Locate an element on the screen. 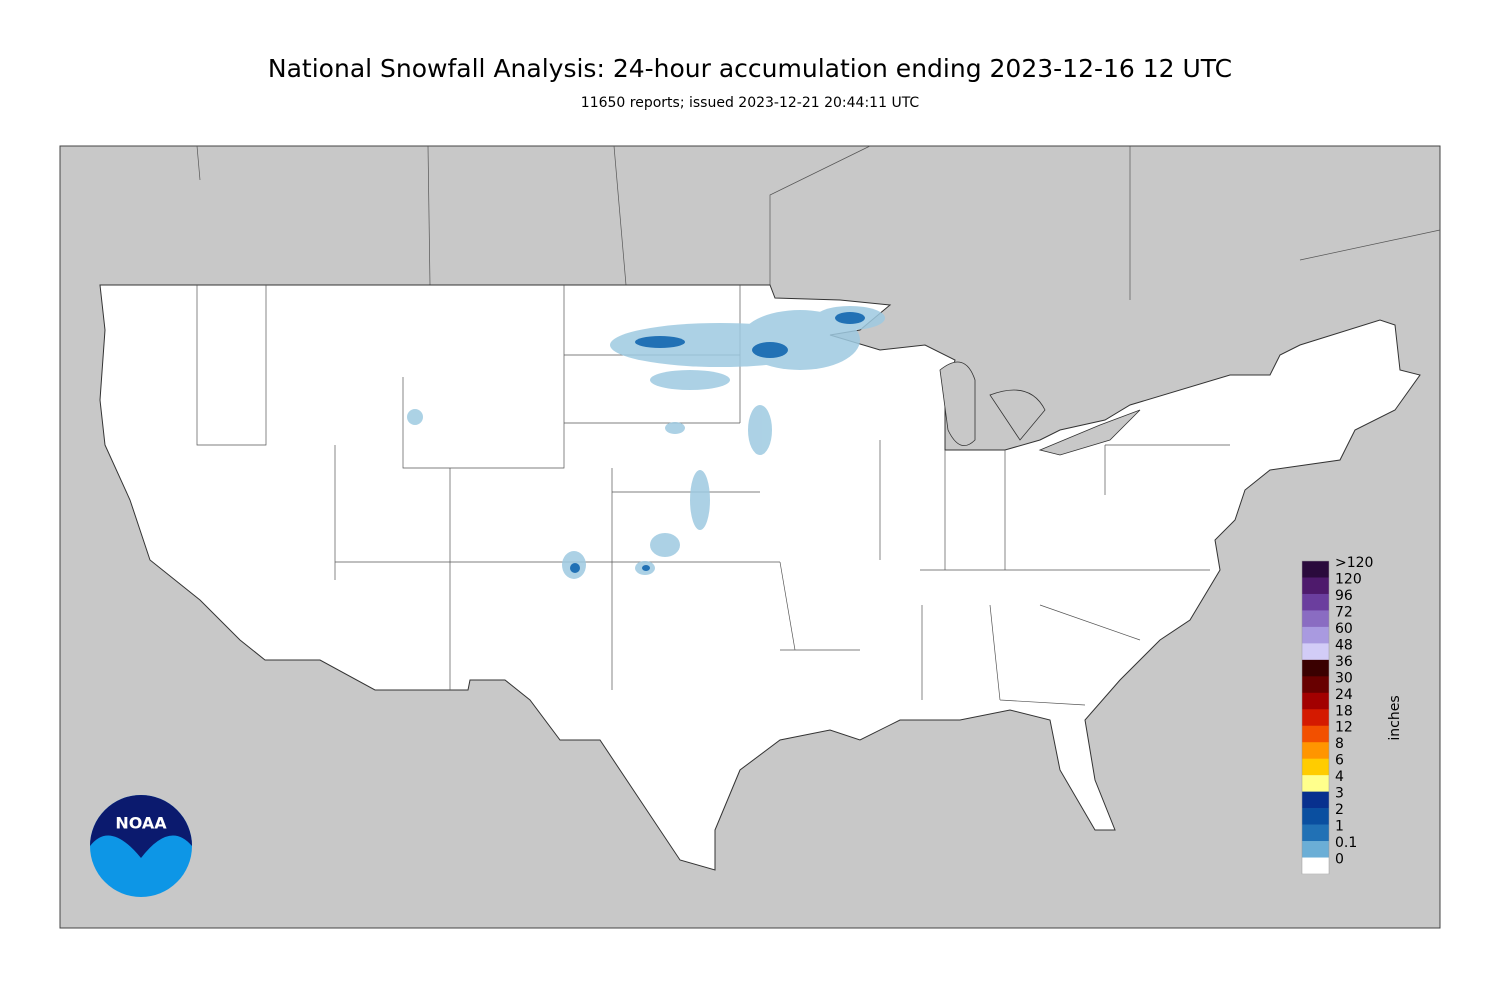 Image resolution: width=1500 pixels, height=982 pixels. legend-label: 1 is located at coordinates (1339, 827).